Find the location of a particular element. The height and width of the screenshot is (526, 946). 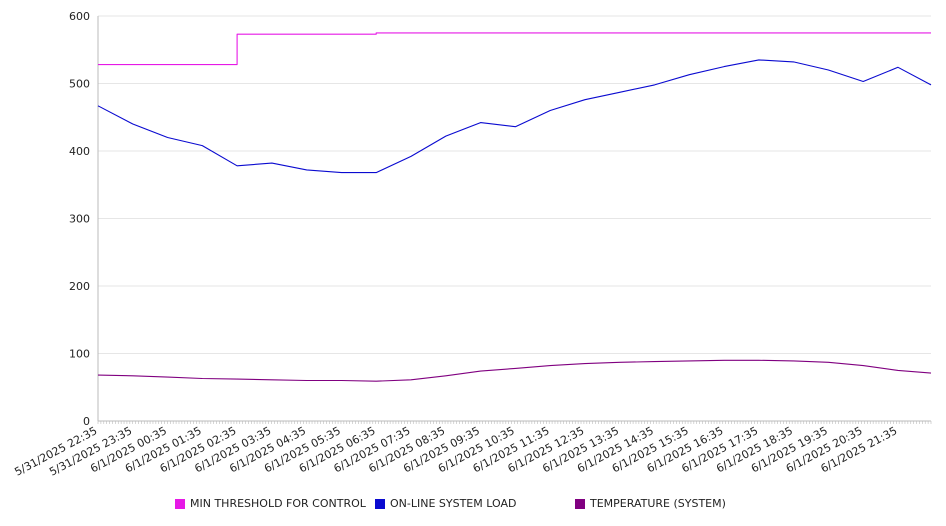

y-tick-label: 200 is located at coordinates (79, 286).